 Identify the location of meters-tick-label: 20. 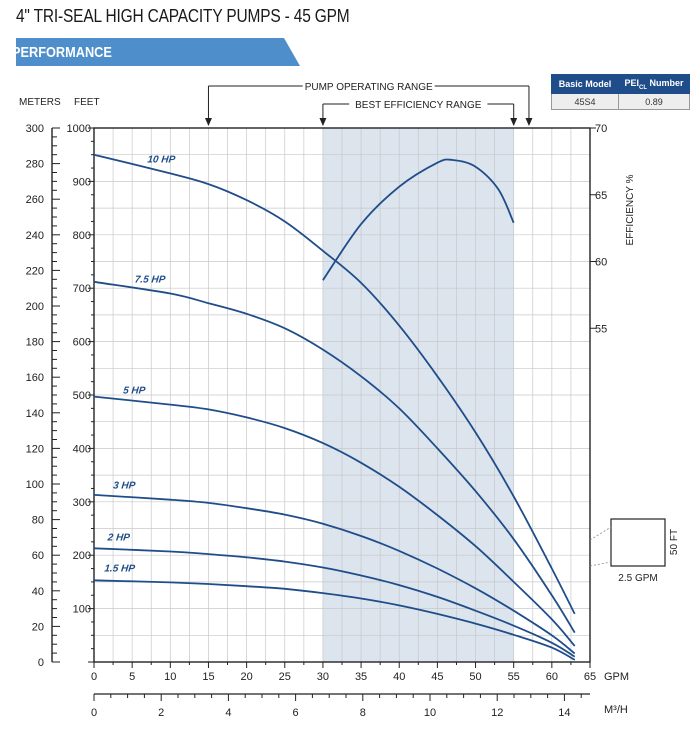
(38, 627).